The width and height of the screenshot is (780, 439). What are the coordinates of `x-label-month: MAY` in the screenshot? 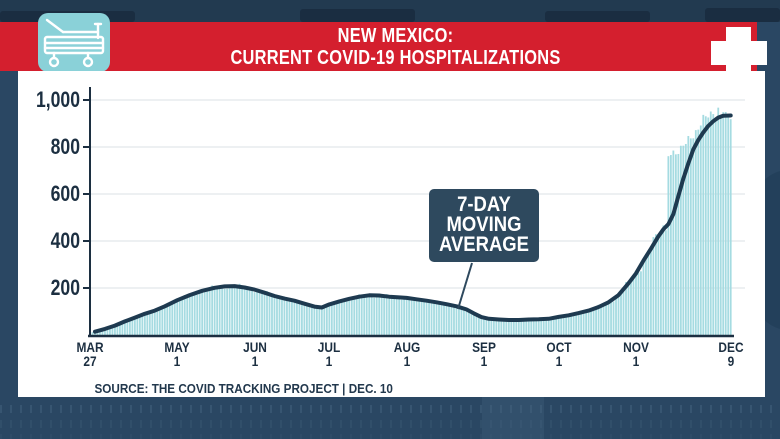 It's located at (177, 347).